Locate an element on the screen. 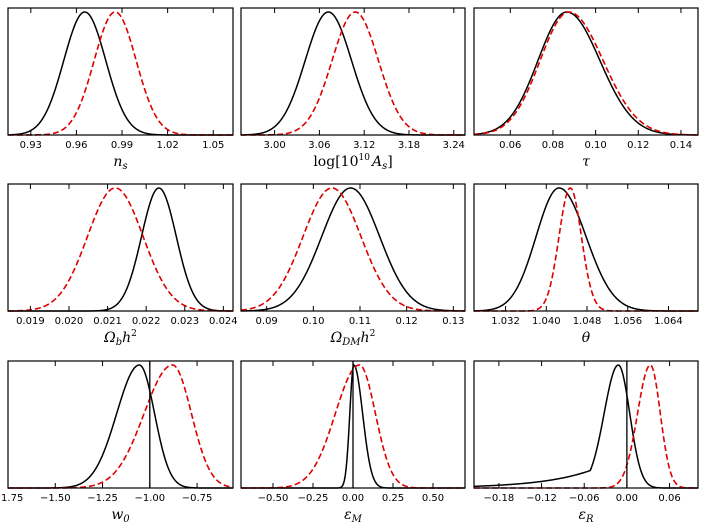  tick-label-tau: 0.14 is located at coordinates (681, 145).